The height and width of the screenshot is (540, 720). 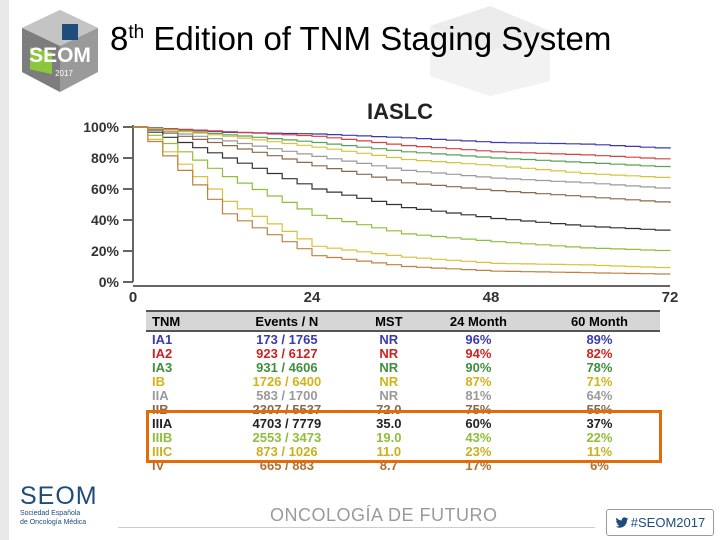 I want to click on y-tick-label: 40%, so click(x=105, y=220).